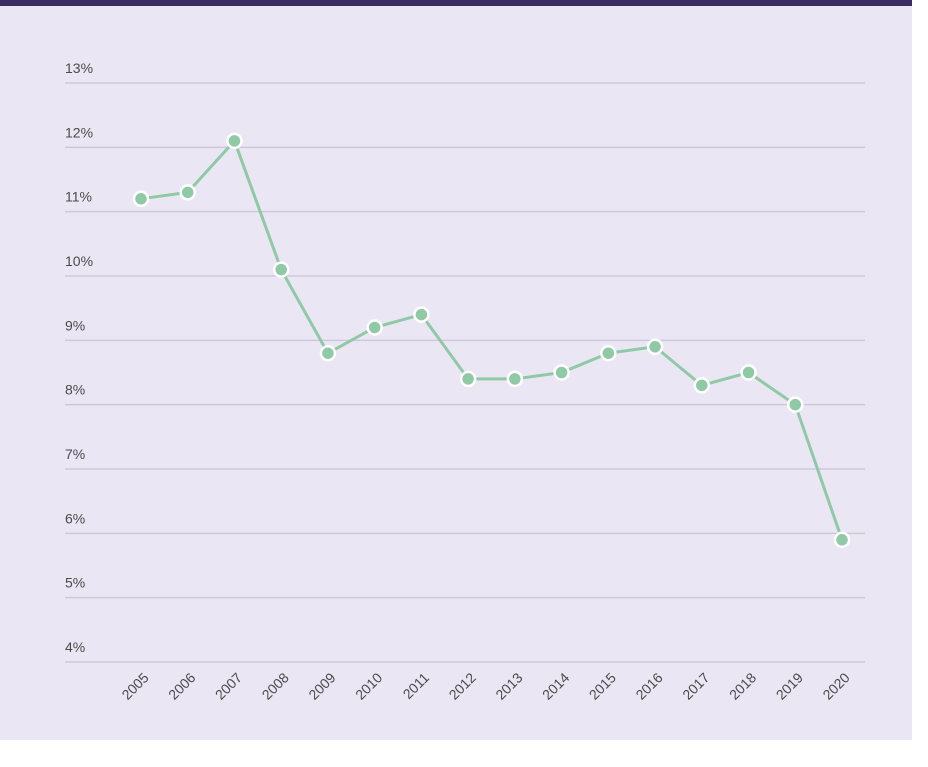 This screenshot has width=928, height=767. Describe the element at coordinates (79, 261) in the screenshot. I see `y-tick-label: 10%` at that location.